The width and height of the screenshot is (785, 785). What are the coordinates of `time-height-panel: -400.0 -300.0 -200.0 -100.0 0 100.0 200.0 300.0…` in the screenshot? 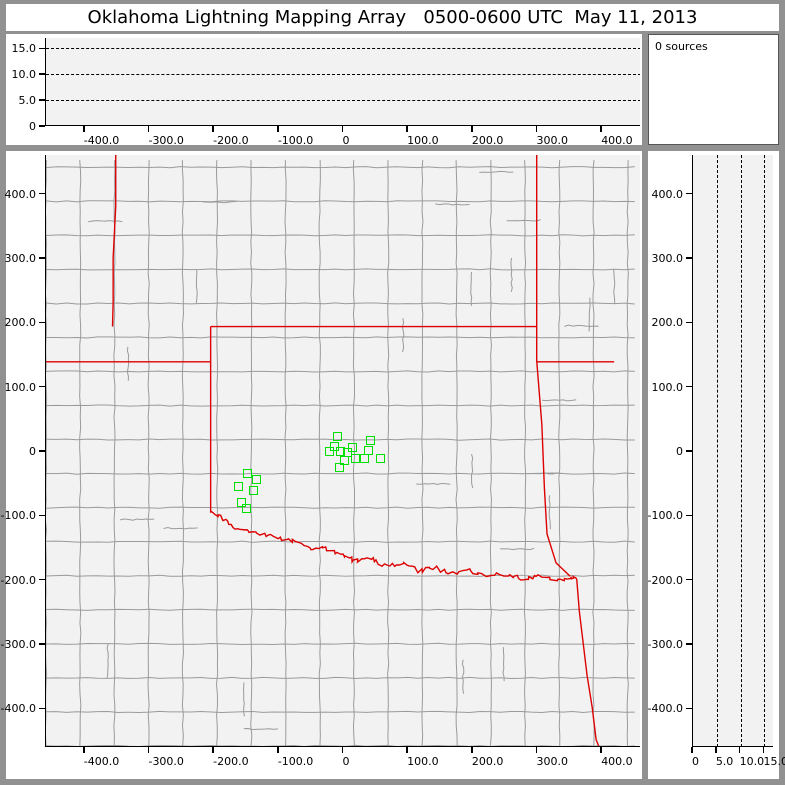 It's located at (324, 90).